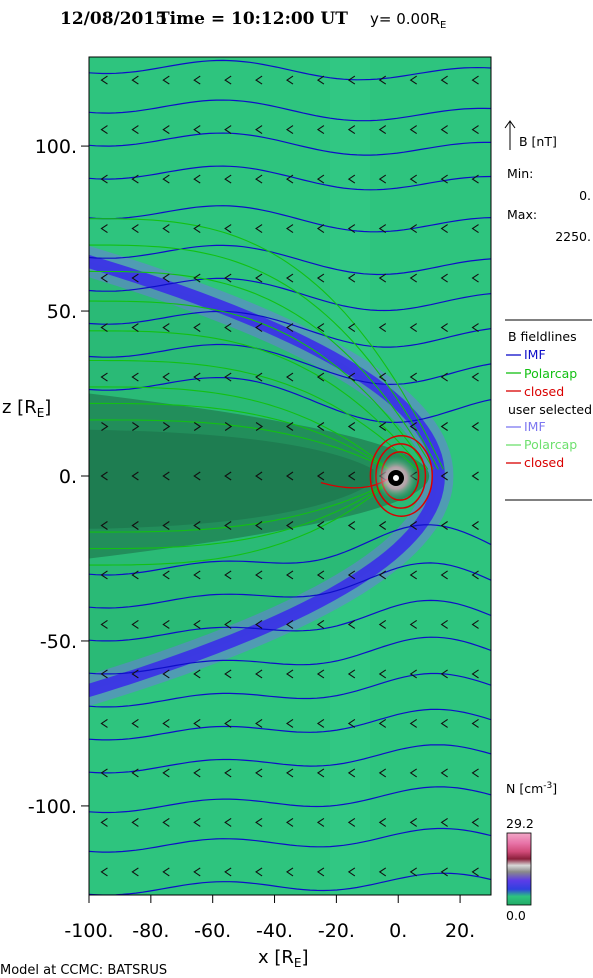 This screenshot has width=593, height=978. I want to click on legend-imf: IMF, so click(535, 354).